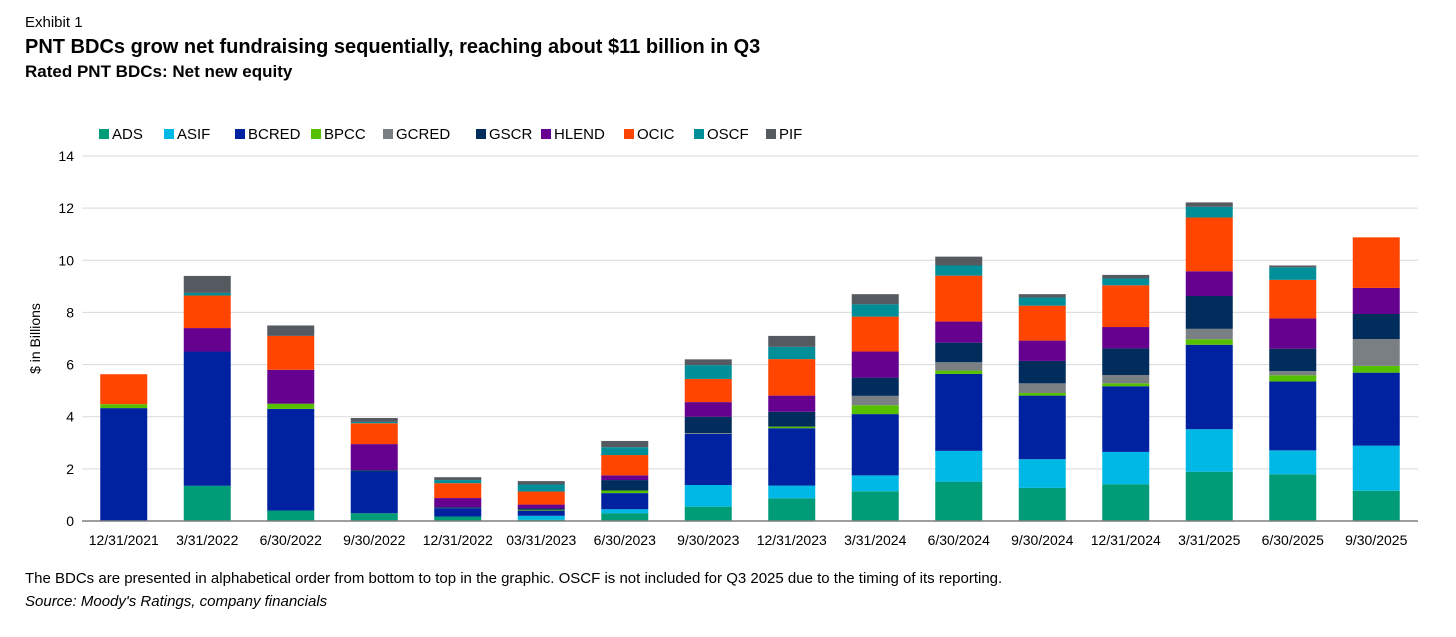  Describe the element at coordinates (316, 134) in the screenshot. I see `legend-swatch-bpcc` at that location.